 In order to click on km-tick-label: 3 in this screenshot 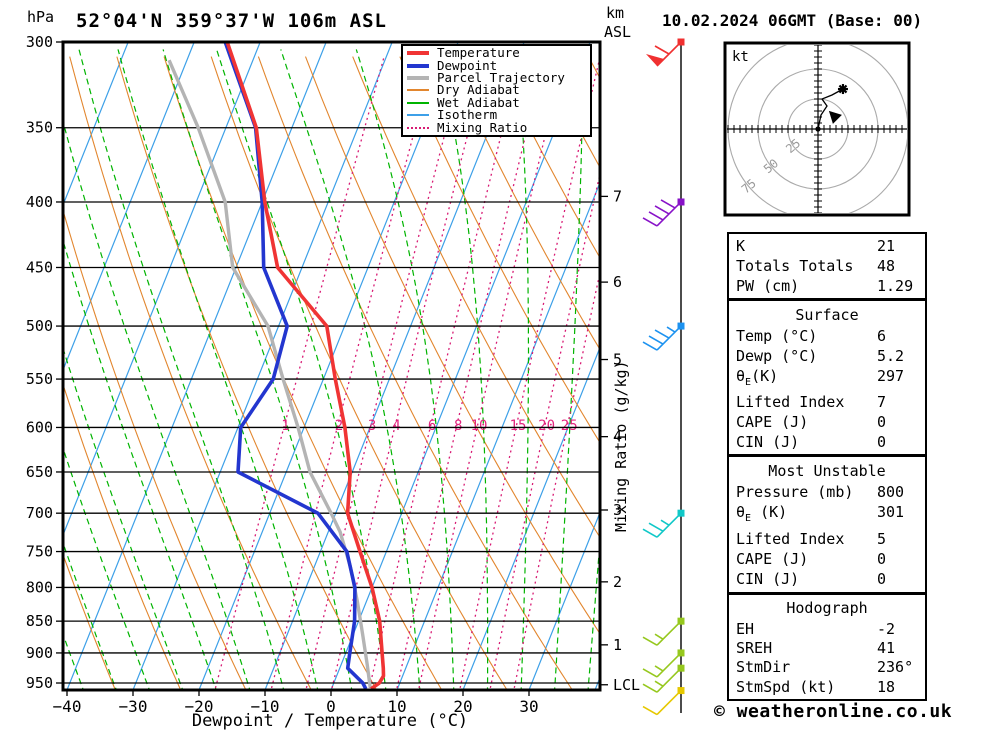, I will do `click(617, 510)`.